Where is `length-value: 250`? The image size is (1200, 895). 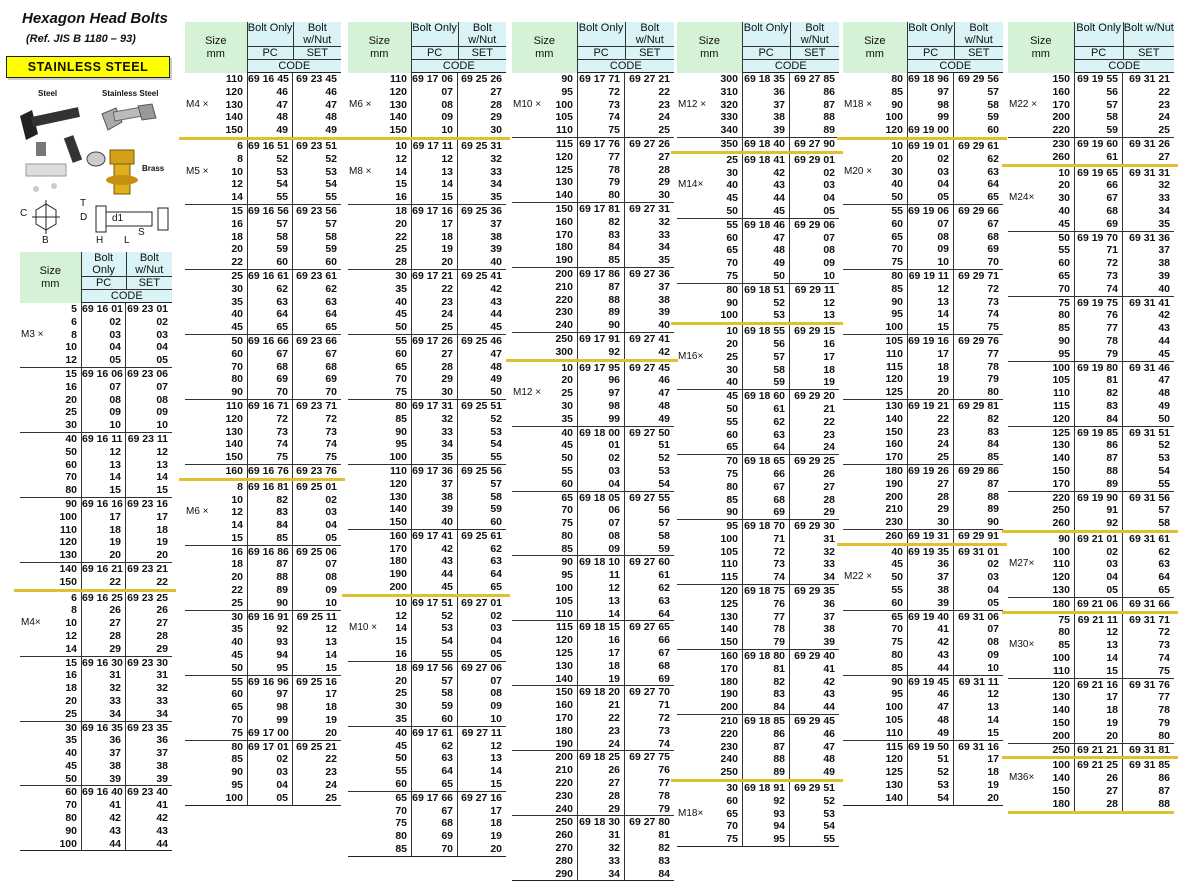 length-value: 250 is located at coordinates (564, 338).